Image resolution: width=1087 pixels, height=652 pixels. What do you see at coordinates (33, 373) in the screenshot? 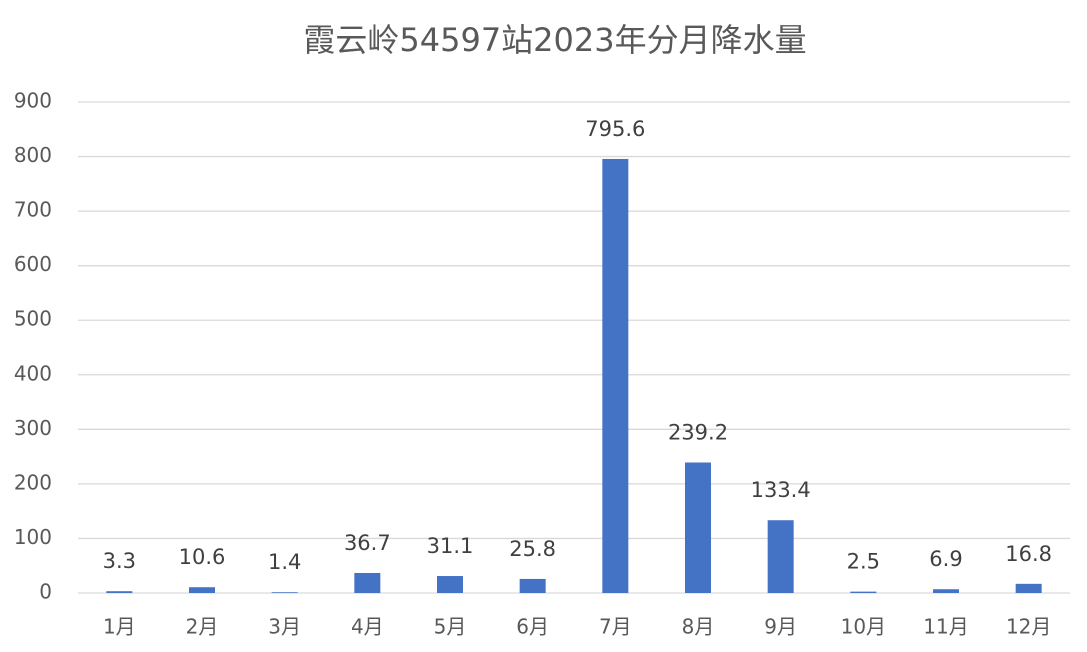
I see `y-tick-label: 400` at bounding box center [33, 373].